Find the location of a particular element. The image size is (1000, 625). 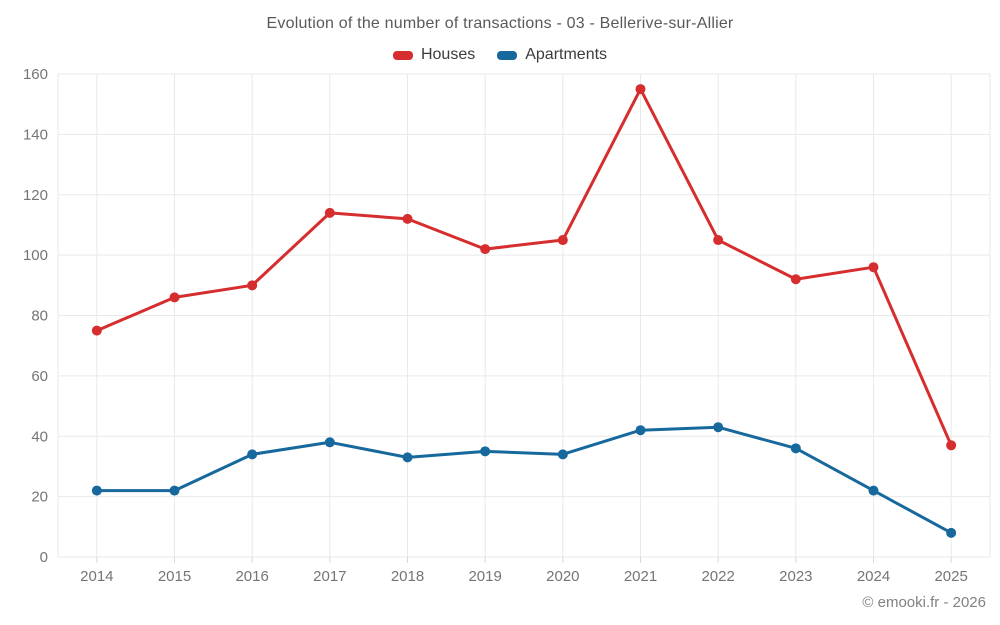

legend-item-houses: Houses is located at coordinates (434, 55).